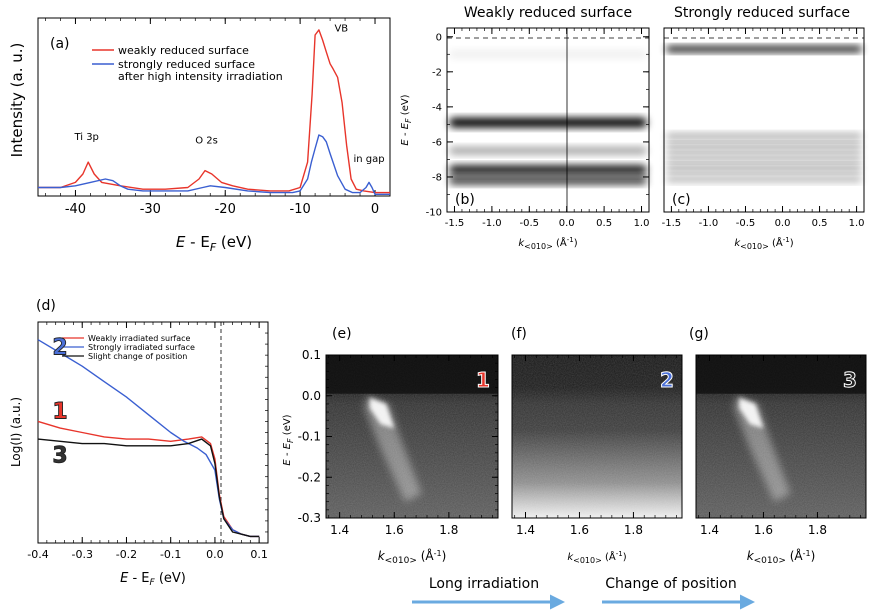 The image size is (872, 612). I want to click on legend-d-blue: Strongly irradiated surface, so click(141, 347).